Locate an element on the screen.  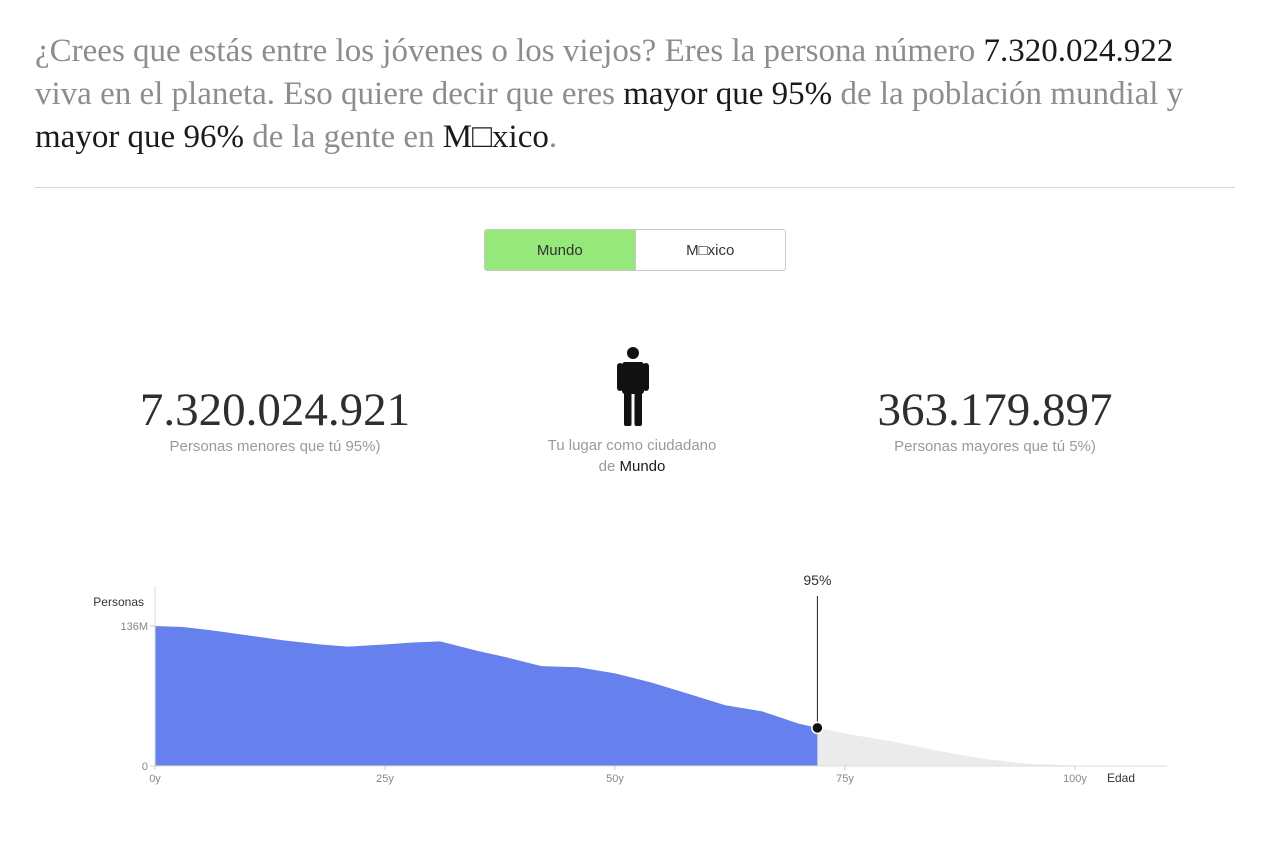
younger-count: 7.320.024.921 is located at coordinates (275, 410).